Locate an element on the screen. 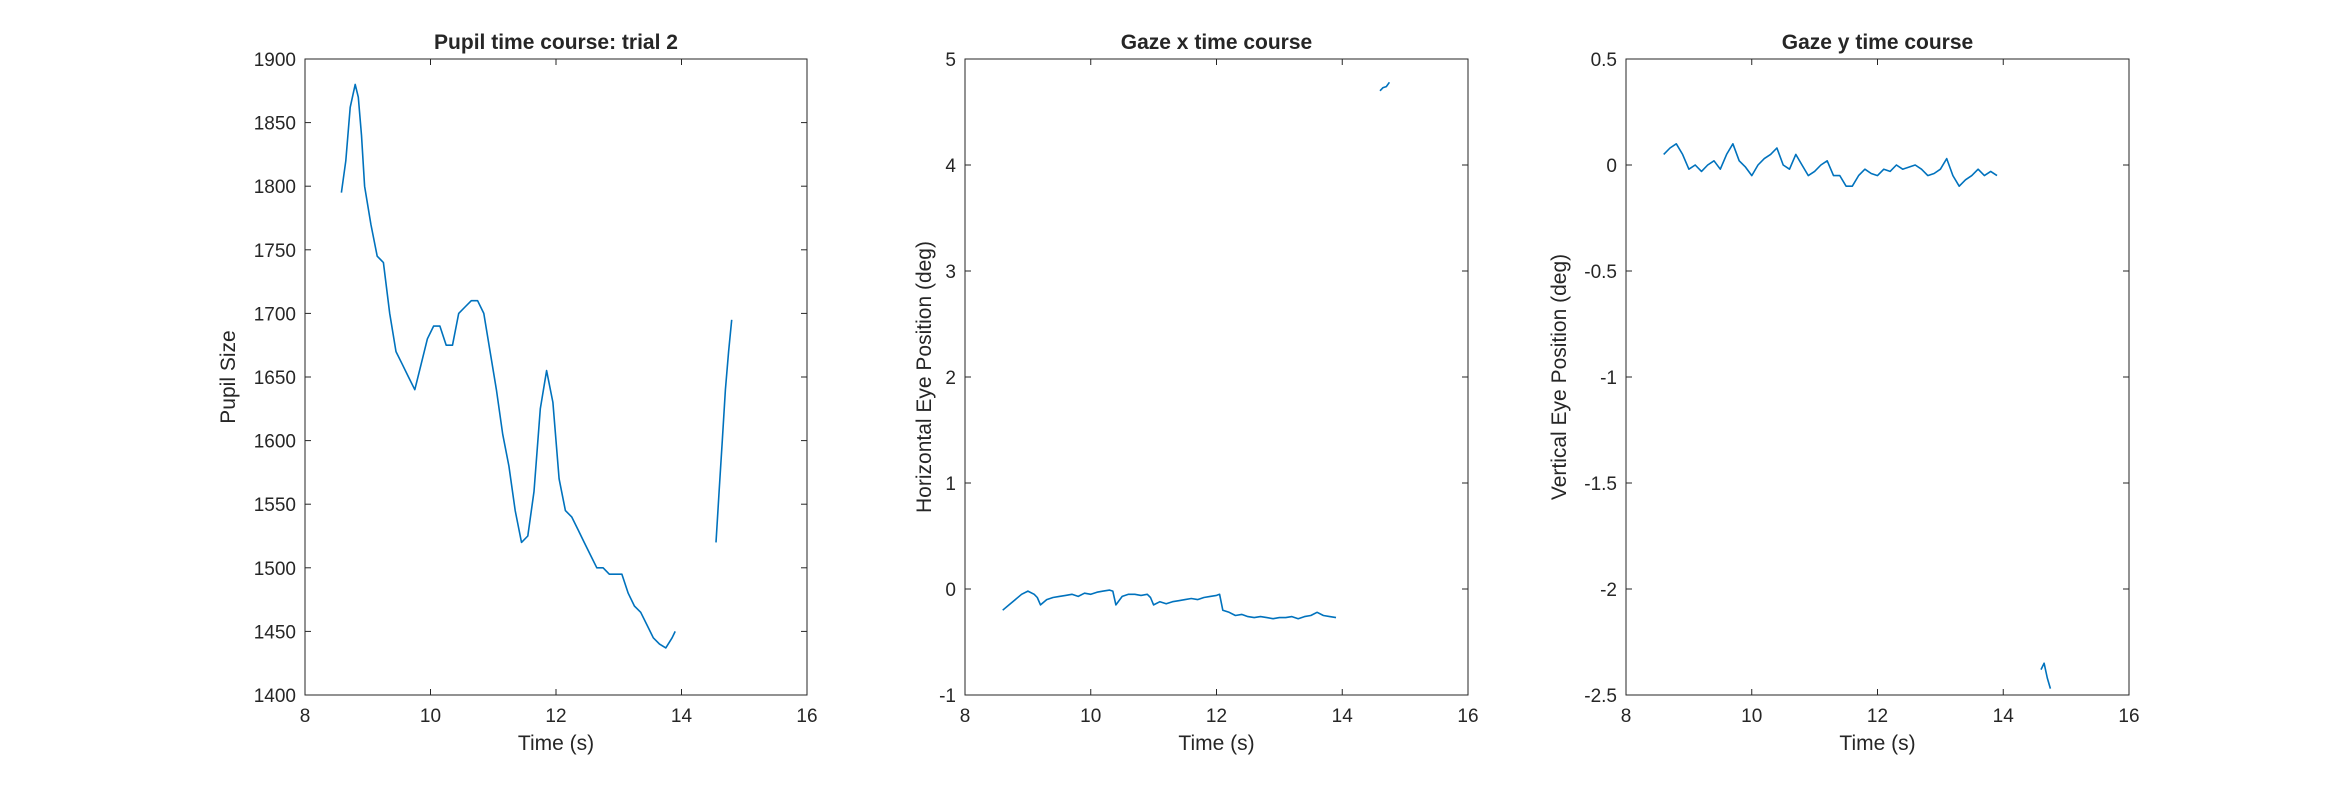 The width and height of the screenshot is (2344, 786). y-tick-label: 1500 is located at coordinates (275, 569).